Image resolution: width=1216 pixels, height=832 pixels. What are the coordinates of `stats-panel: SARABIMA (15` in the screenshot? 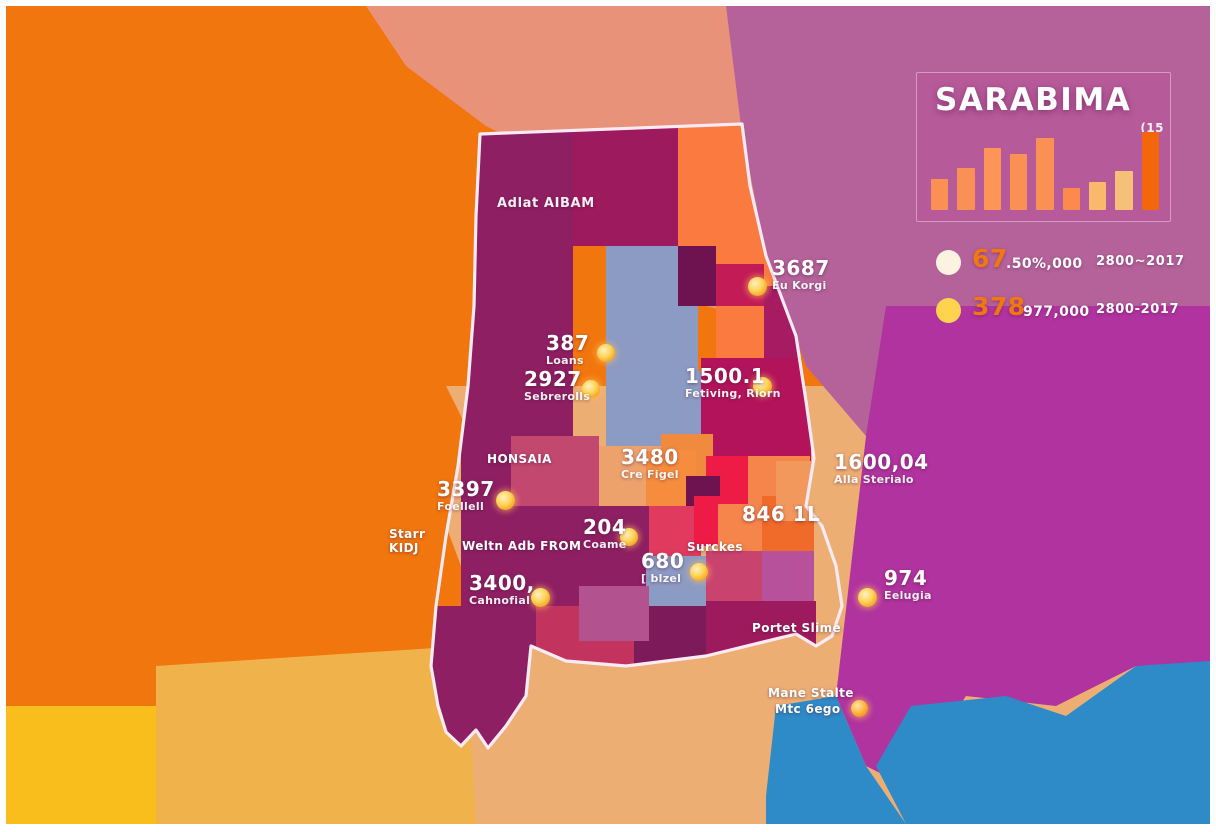 It's located at (1043, 147).